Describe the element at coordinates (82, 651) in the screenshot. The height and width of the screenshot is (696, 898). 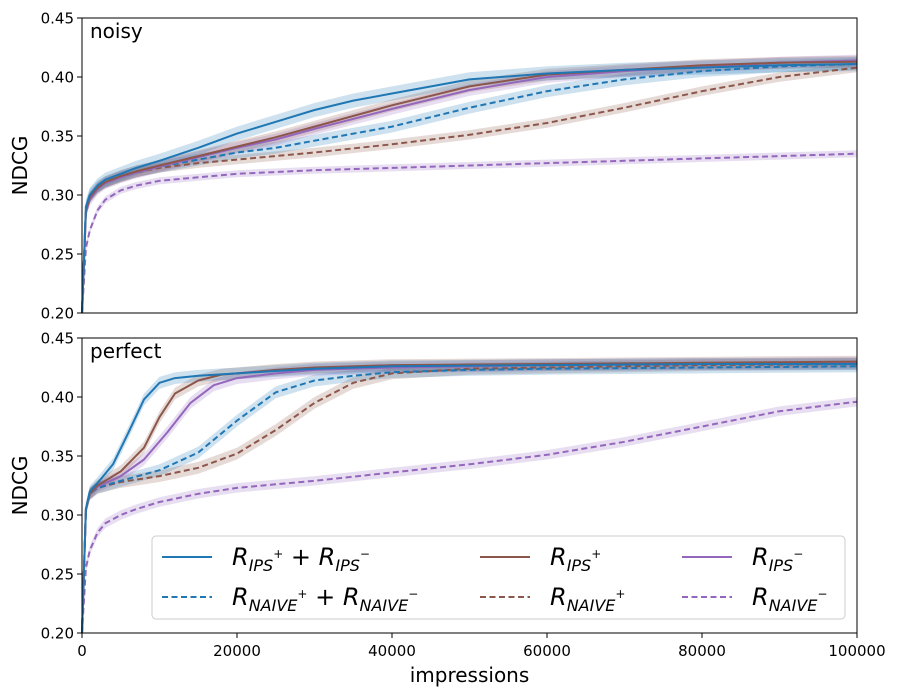
I see `x-tick-label: 0` at that location.